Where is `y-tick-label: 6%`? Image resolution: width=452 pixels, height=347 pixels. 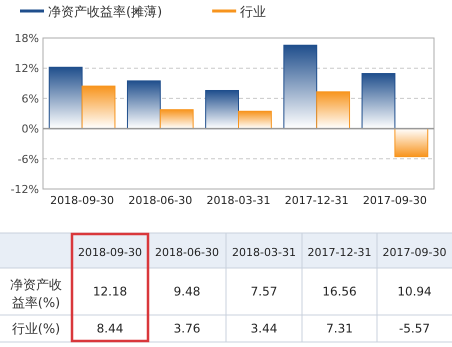 y-tick-label: 6% is located at coordinates (30, 99).